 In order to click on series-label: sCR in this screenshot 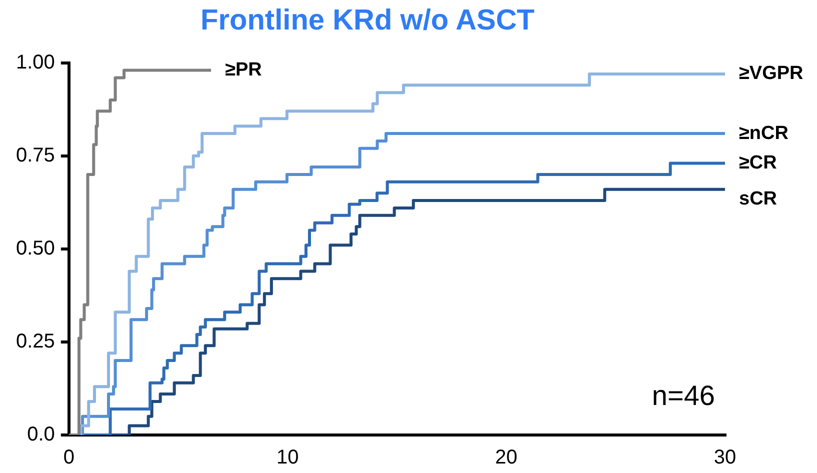, I will do `click(758, 199)`.